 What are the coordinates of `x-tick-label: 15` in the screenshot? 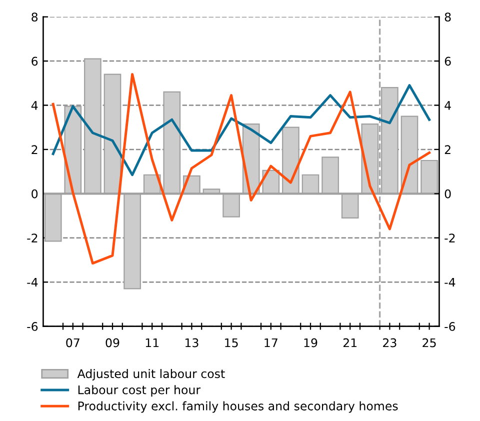 It's located at (231, 343).